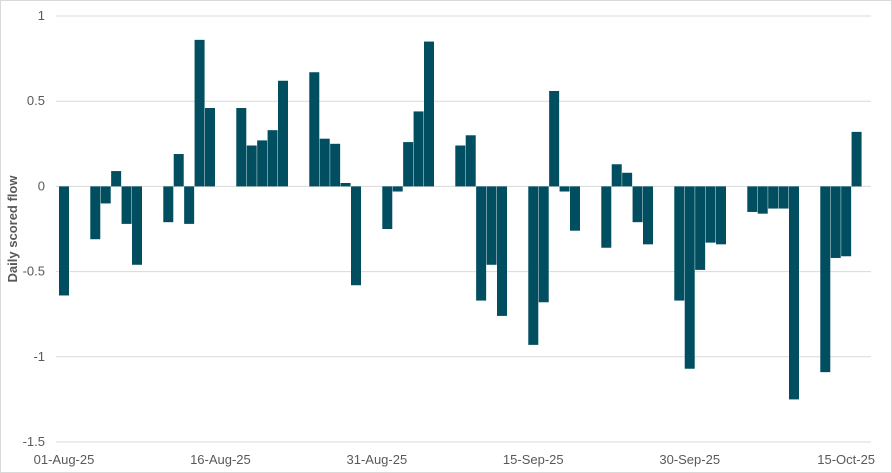 The height and width of the screenshot is (473, 892). Describe the element at coordinates (34, 441) in the screenshot. I see `y-tick-label: -1.5` at that location.